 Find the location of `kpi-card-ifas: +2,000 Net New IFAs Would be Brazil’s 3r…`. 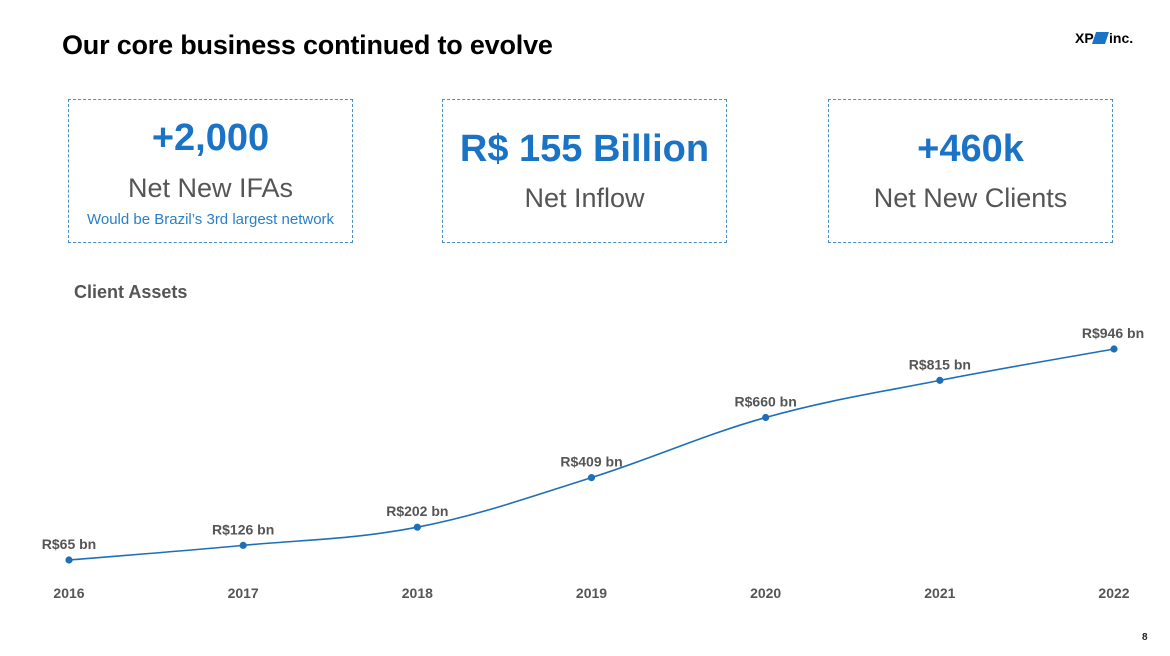

kpi-card-ifas: +2,000 Net New IFAs Would be Brazil’s 3r… is located at coordinates (210, 171).